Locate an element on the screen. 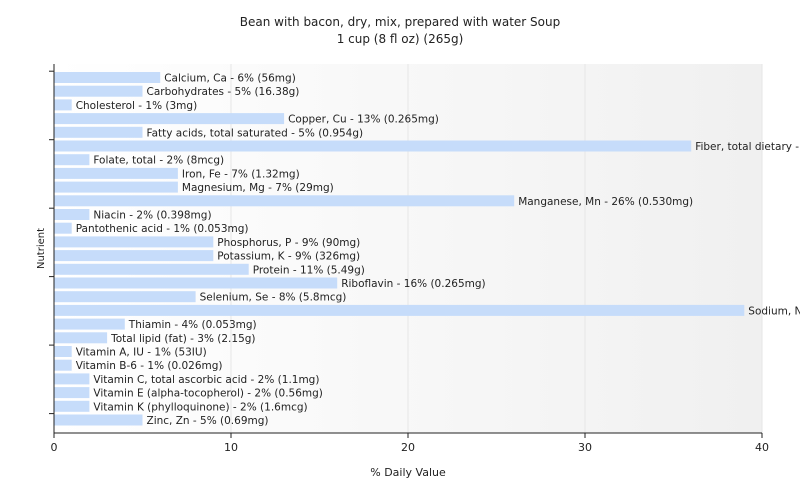 The height and width of the screenshot is (500, 800). bar-label: Niacin - 2% (0.398mg) is located at coordinates (152, 216).